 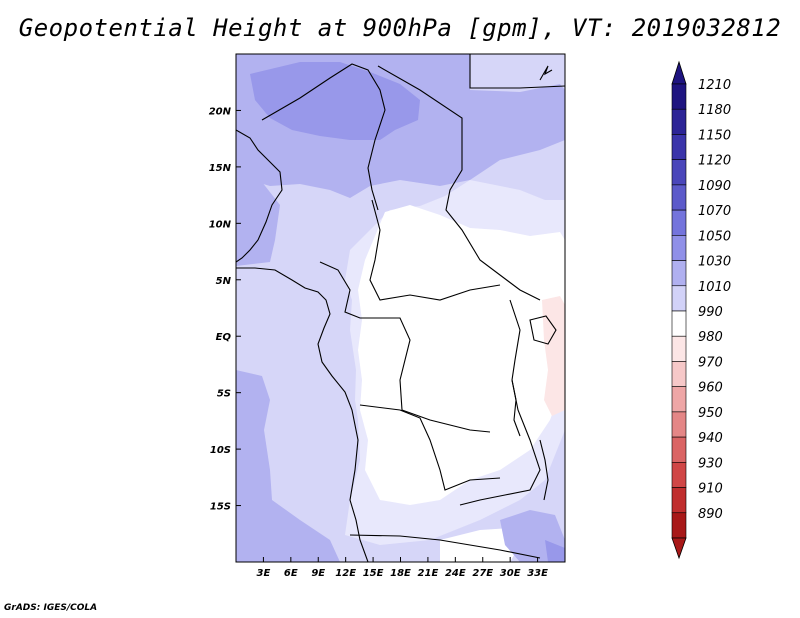 I want to click on y-tick-label: 10N, so click(x=220, y=224).